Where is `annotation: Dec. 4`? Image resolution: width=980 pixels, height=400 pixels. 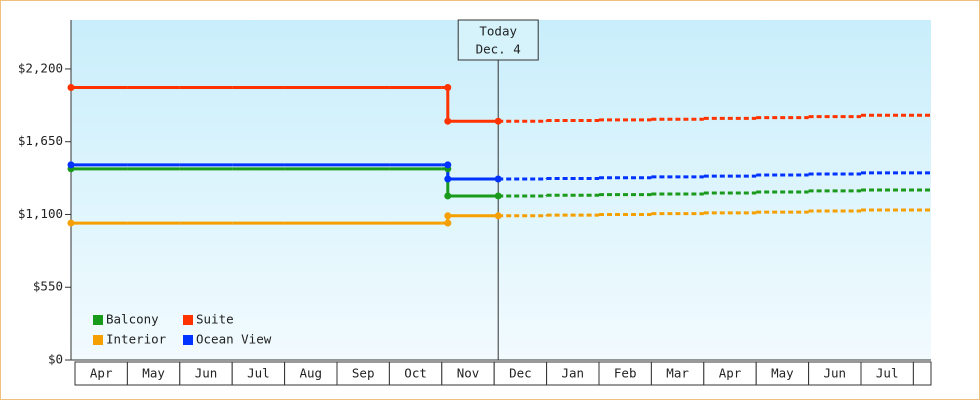
annotation: Dec. 4 is located at coordinates (498, 49).